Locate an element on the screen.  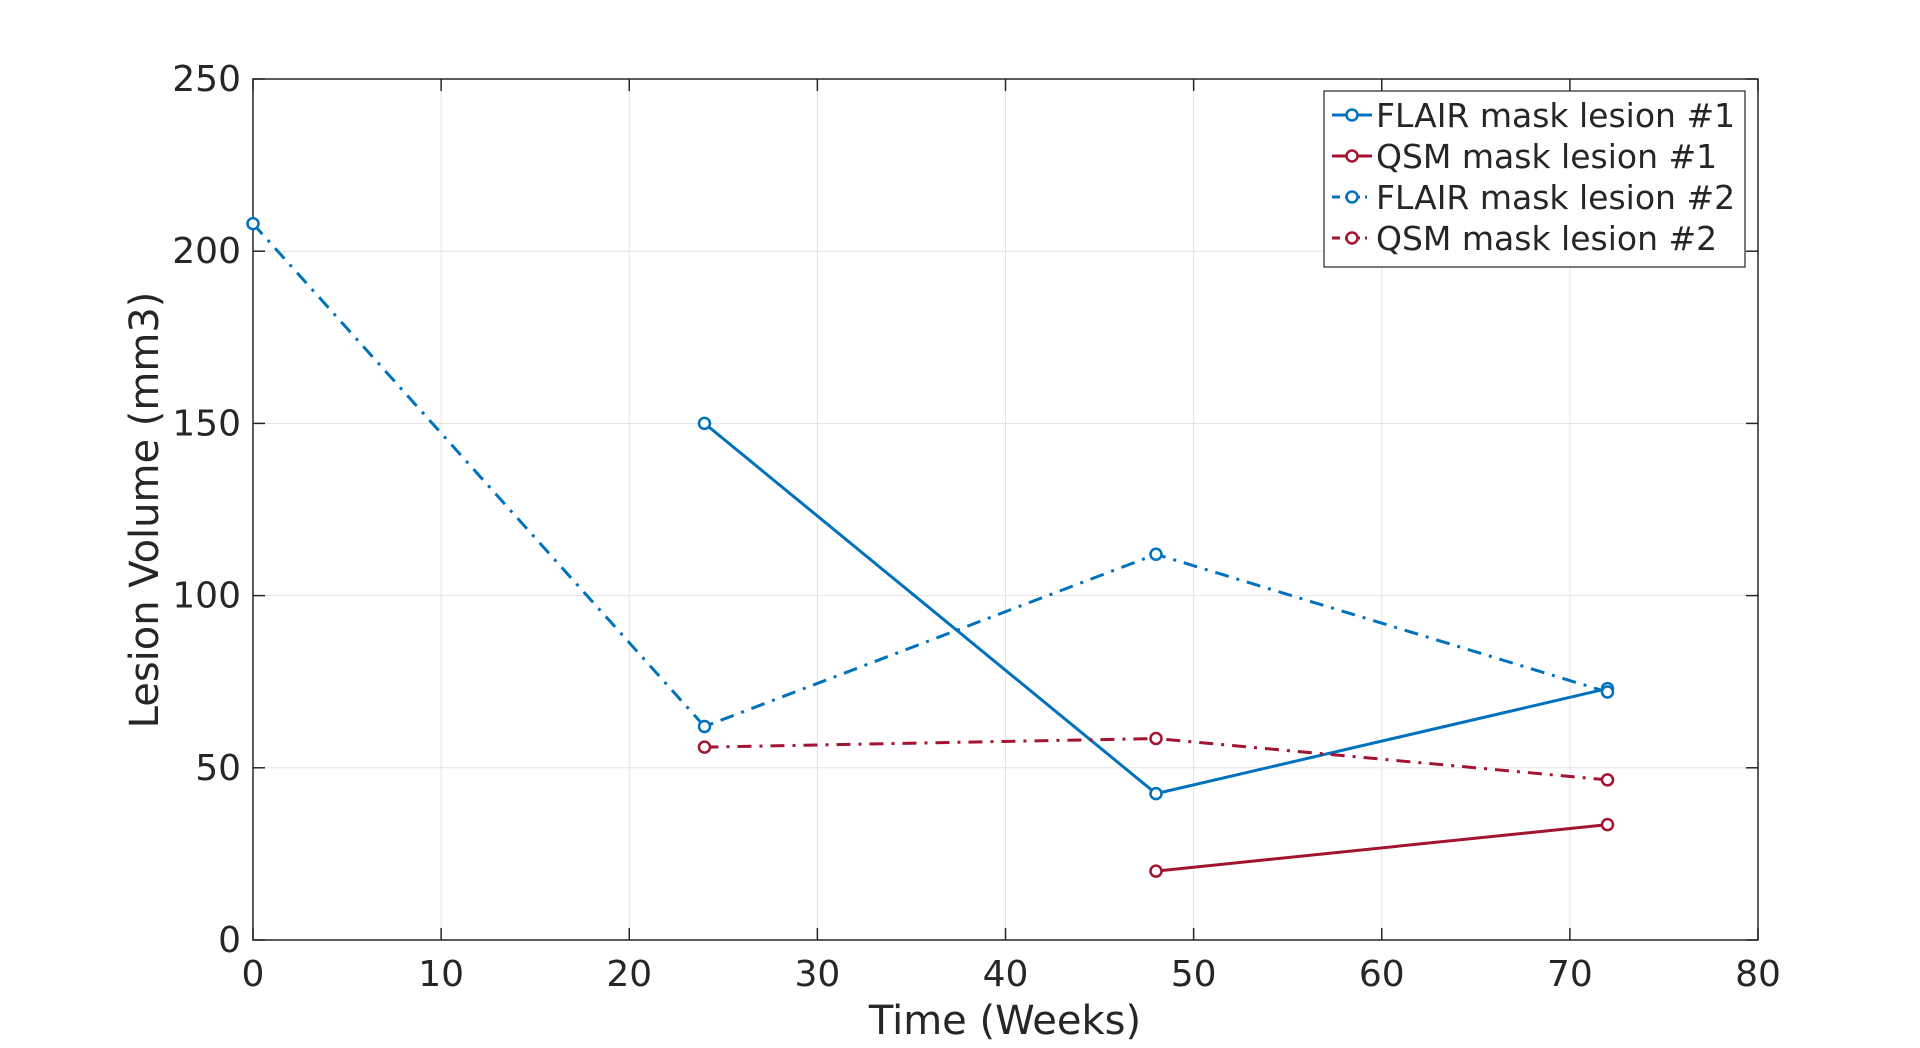
legend-box is located at coordinates (1534, 179).